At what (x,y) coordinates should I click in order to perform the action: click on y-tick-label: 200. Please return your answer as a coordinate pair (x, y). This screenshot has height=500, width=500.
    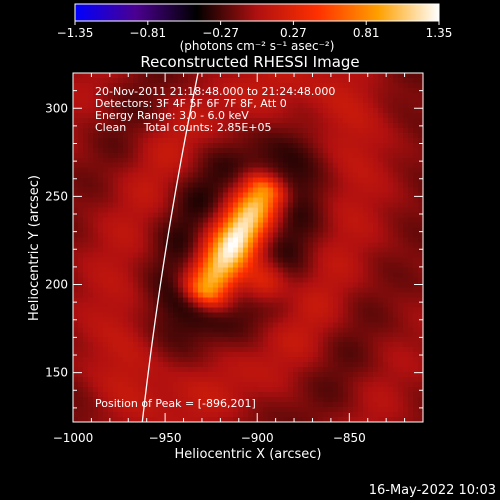
    Looking at the image, I should click on (56, 285).